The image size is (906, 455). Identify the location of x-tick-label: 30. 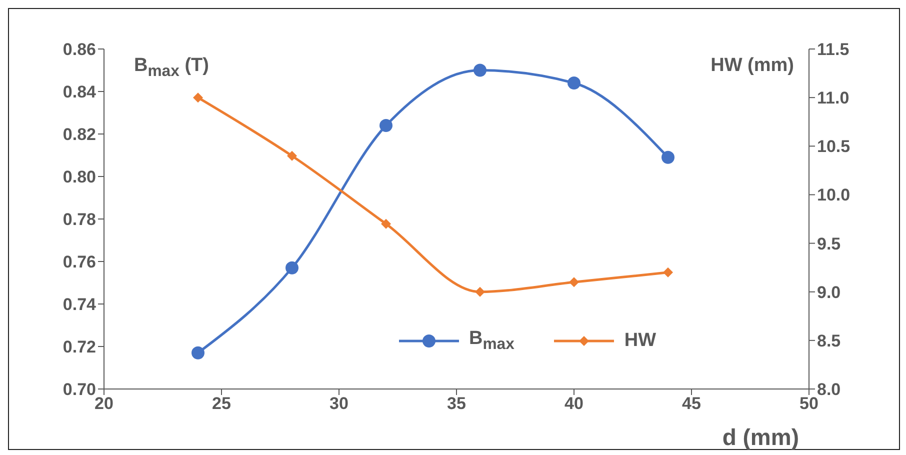
(339, 404).